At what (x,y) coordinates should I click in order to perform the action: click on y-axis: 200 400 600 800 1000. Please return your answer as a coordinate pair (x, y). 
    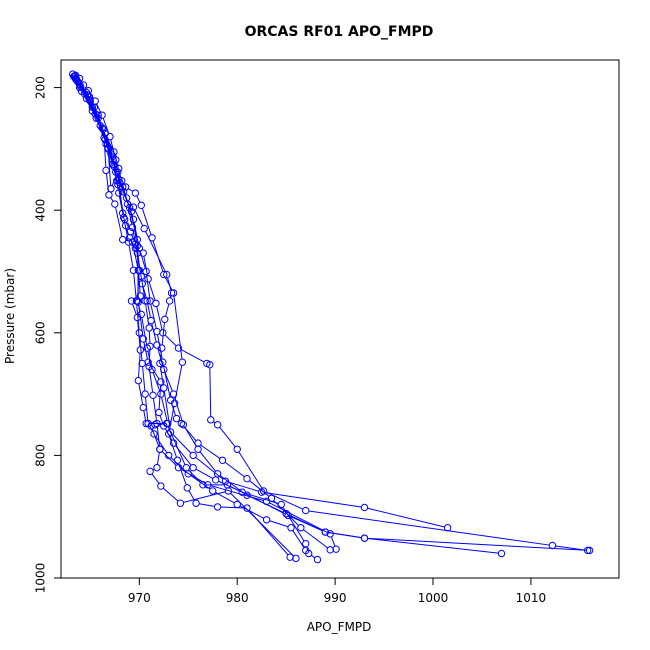
    Looking at the image, I should click on (48, 334).